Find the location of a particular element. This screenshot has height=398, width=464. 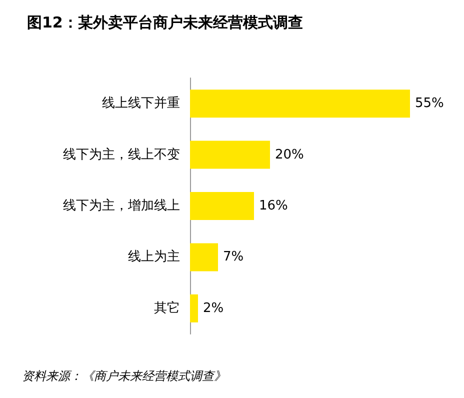

y-tick-label: 线上为主 is located at coordinates (154, 256).